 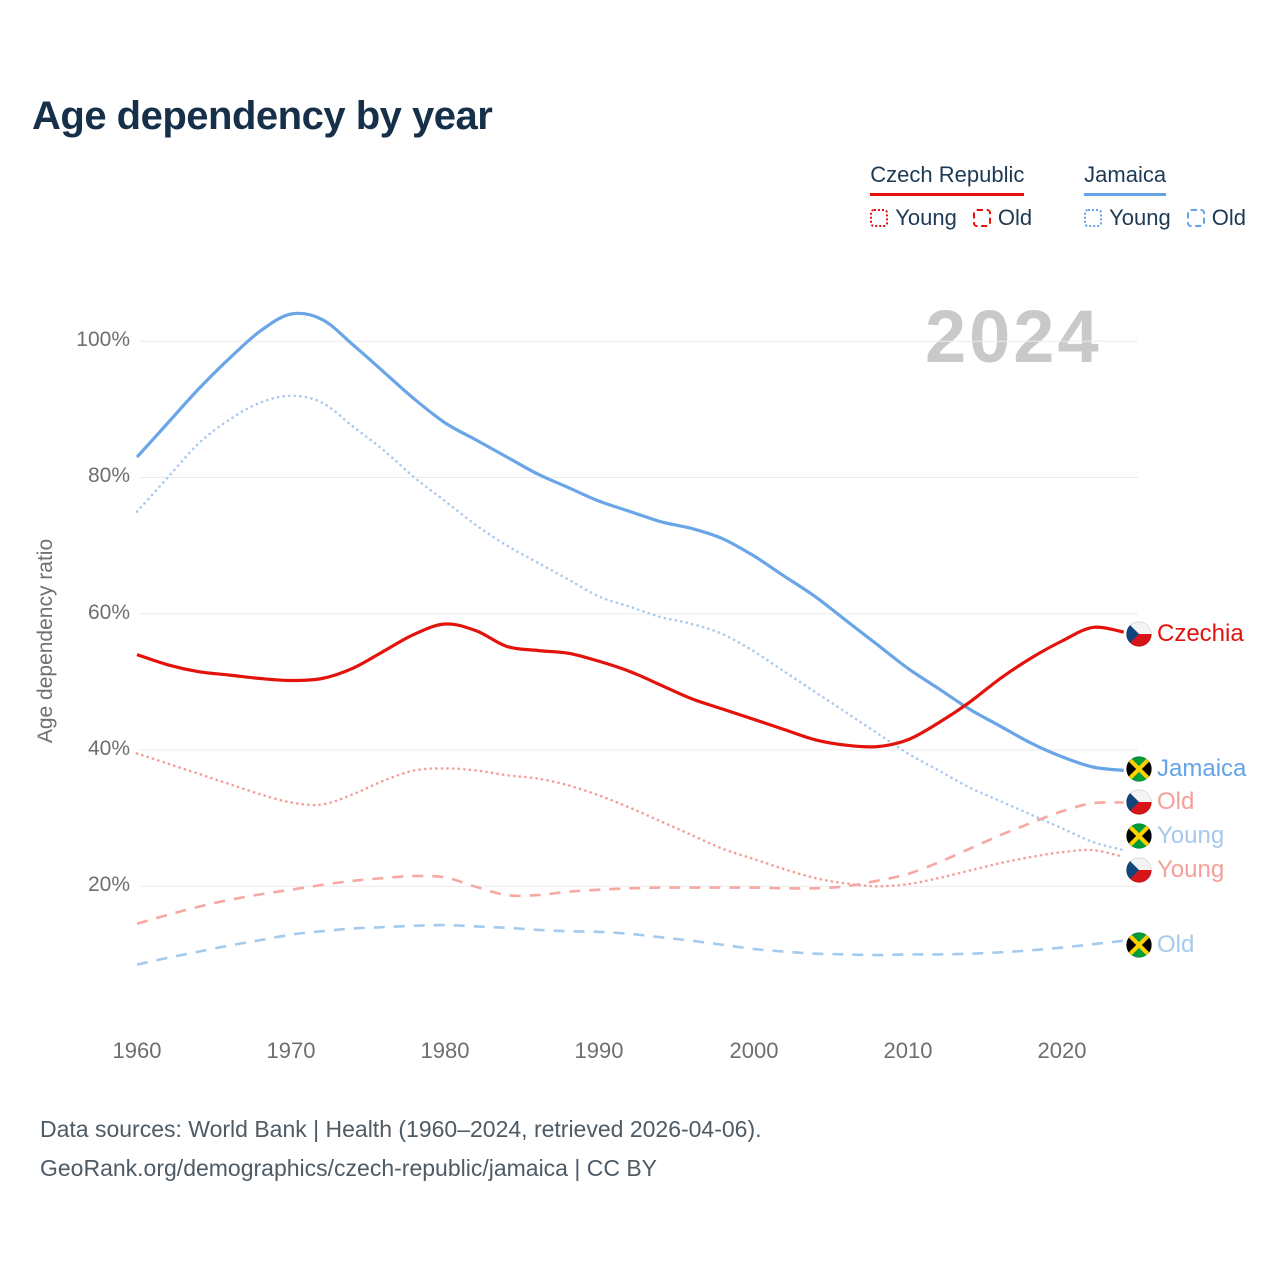 What do you see at coordinates (137, 1050) in the screenshot?
I see `x-tick-label: 1960` at bounding box center [137, 1050].